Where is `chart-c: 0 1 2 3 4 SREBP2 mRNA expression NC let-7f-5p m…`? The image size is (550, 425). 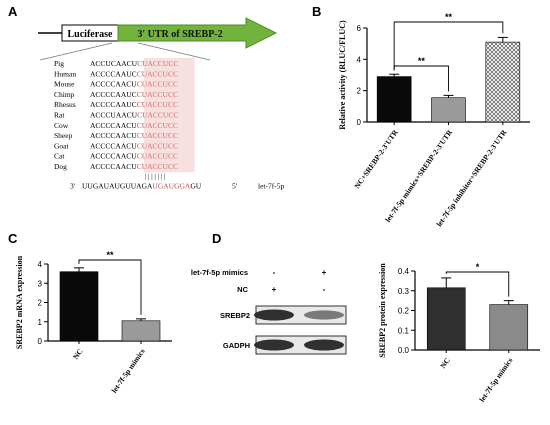
chart-c: 0 1 2 3 4 SREBP2 mRNA expression NC let-7f-5p m… is located at coordinates (93, 322).